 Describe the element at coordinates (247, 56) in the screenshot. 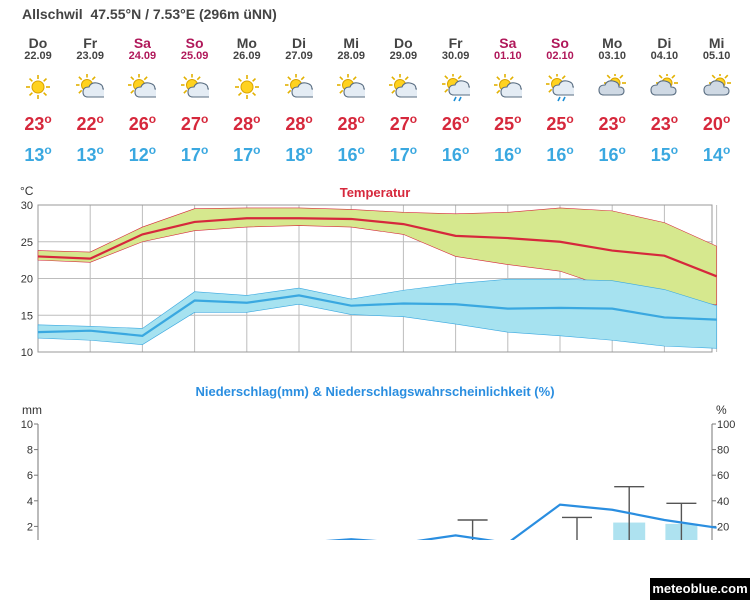

I see `day-date: 26.09` at that location.